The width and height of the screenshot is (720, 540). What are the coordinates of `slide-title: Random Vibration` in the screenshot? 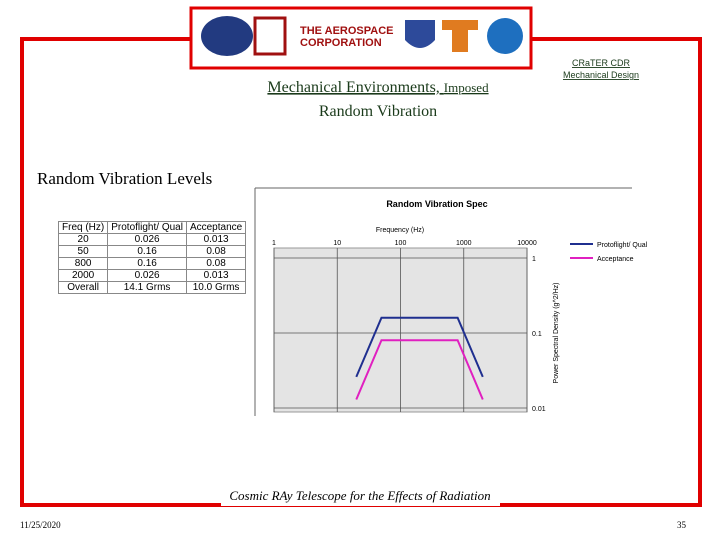 It's located at (378, 111).